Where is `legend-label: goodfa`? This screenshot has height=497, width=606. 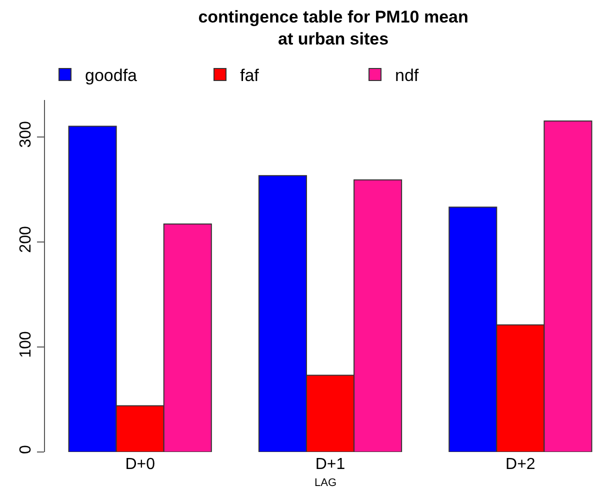 legend-label: goodfa is located at coordinates (111, 76).